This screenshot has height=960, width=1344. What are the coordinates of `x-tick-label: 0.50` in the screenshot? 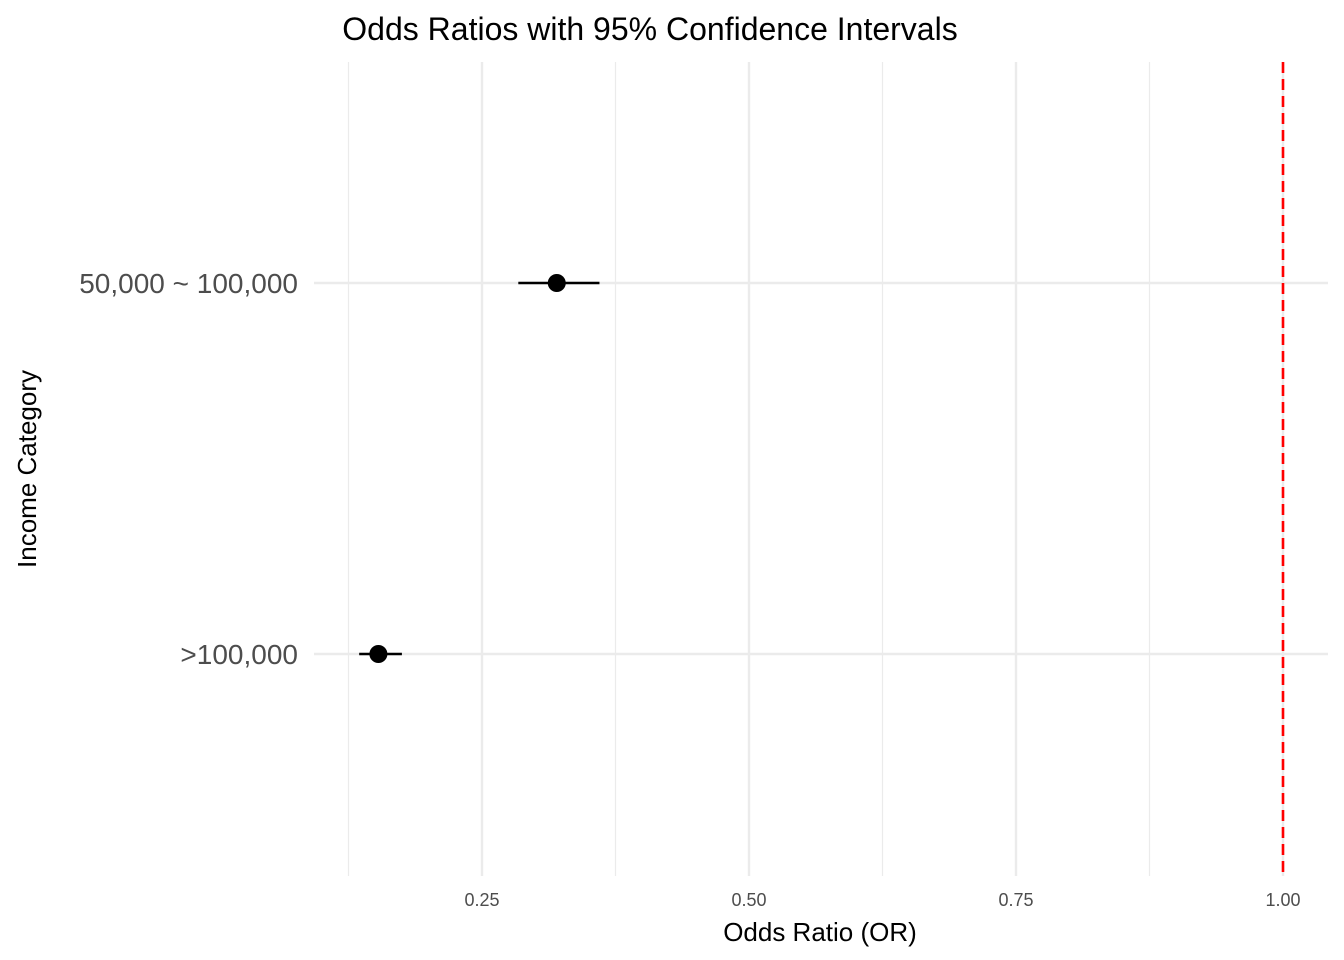 It's located at (748, 900).